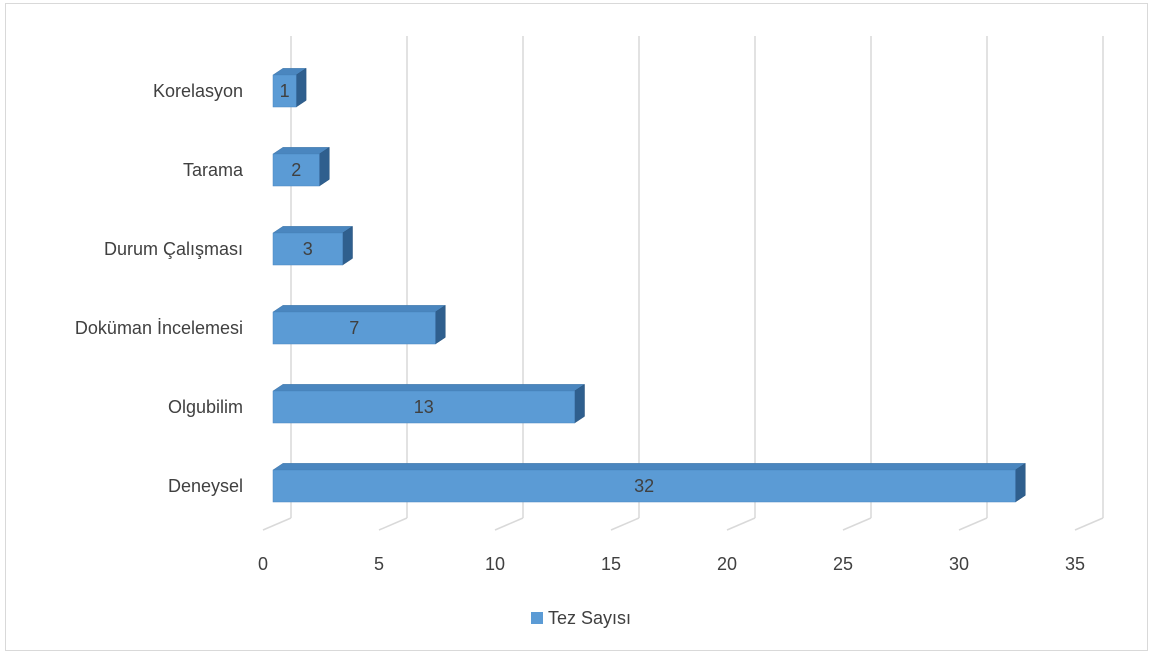  What do you see at coordinates (589, 618) in the screenshot?
I see `legend-label: Tez Sayısı` at bounding box center [589, 618].